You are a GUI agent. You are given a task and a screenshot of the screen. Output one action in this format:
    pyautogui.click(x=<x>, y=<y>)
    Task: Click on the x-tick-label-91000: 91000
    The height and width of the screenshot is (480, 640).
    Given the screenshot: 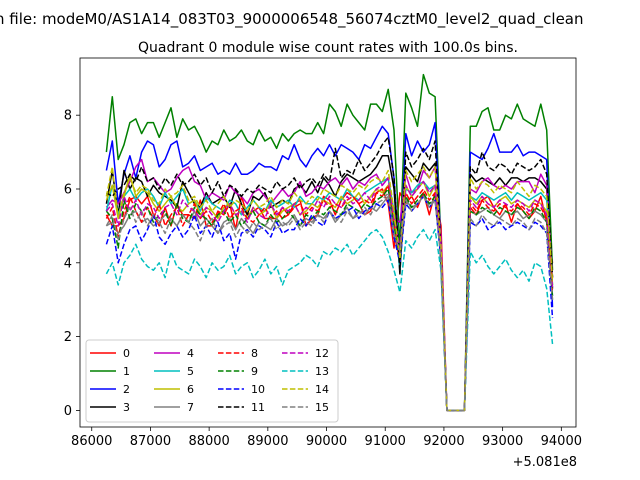 What is the action you would take?
    pyautogui.click(x=385, y=441)
    